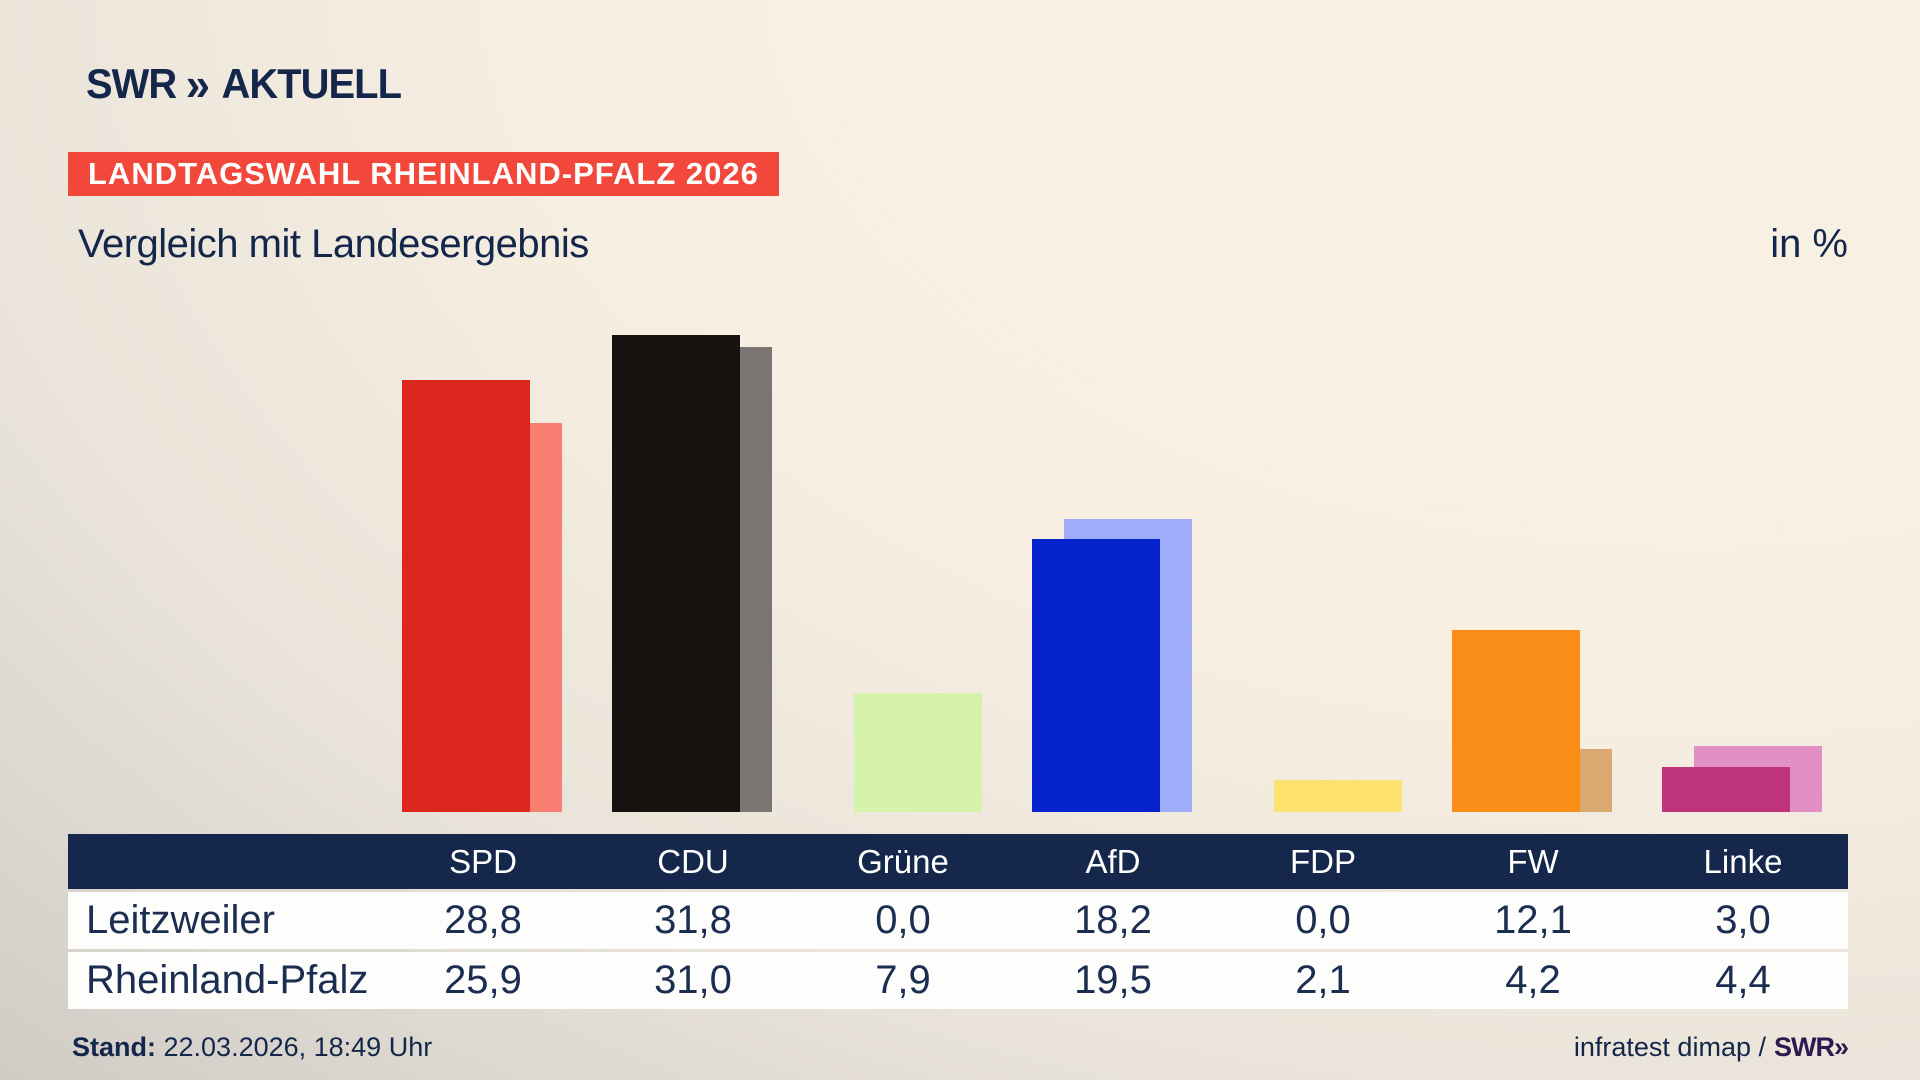 Image resolution: width=1920 pixels, height=1080 pixels. Describe the element at coordinates (1743, 980) in the screenshot. I see `value-cell: 4,4` at that location.